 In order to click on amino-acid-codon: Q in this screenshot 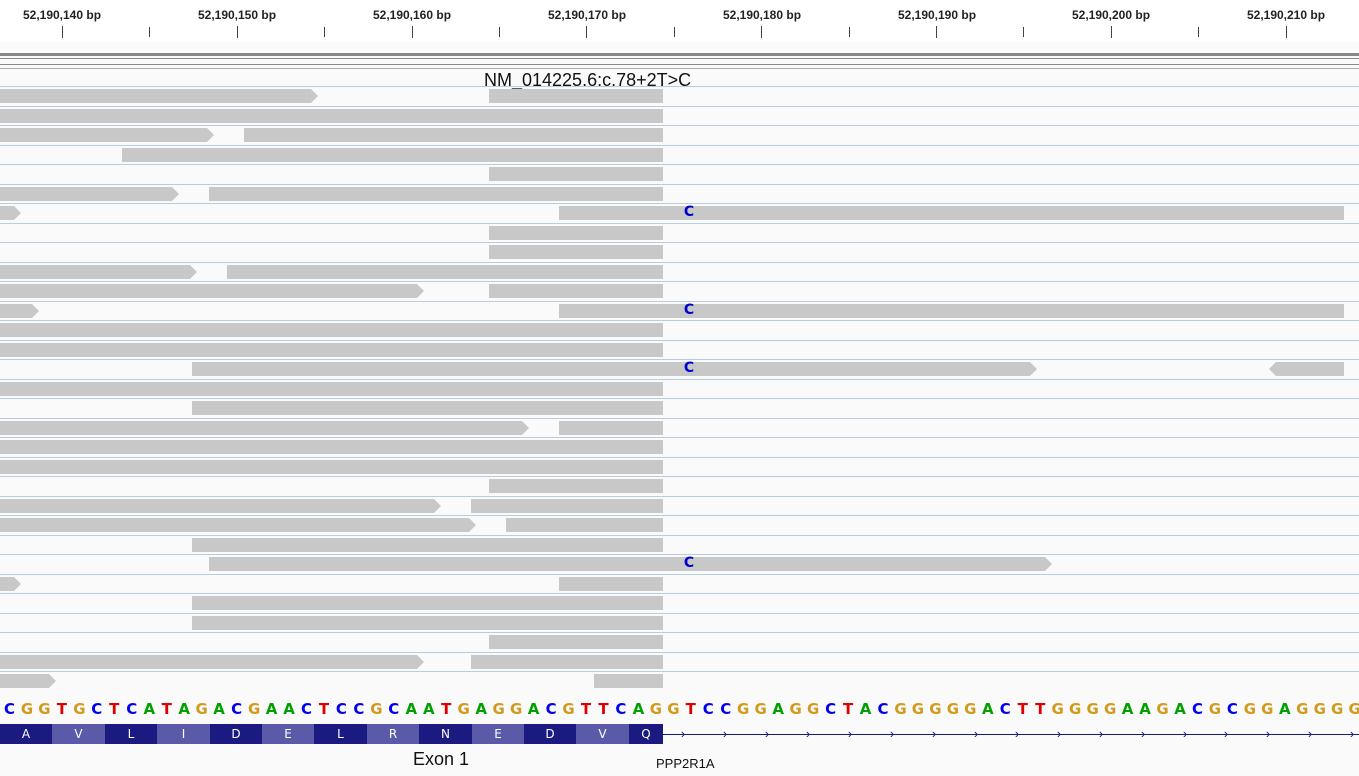, I will do `click(646, 734)`.